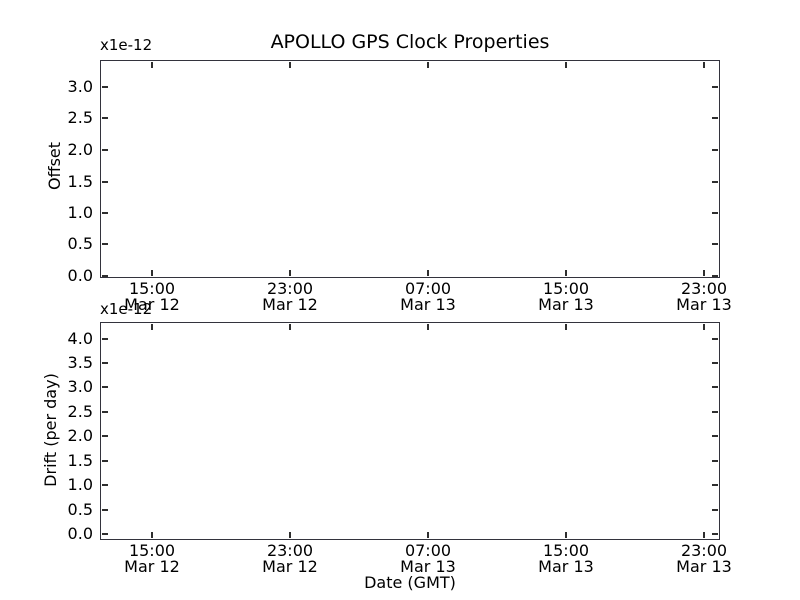  I want to click on y-tick-label: 4.0, so click(80, 338).